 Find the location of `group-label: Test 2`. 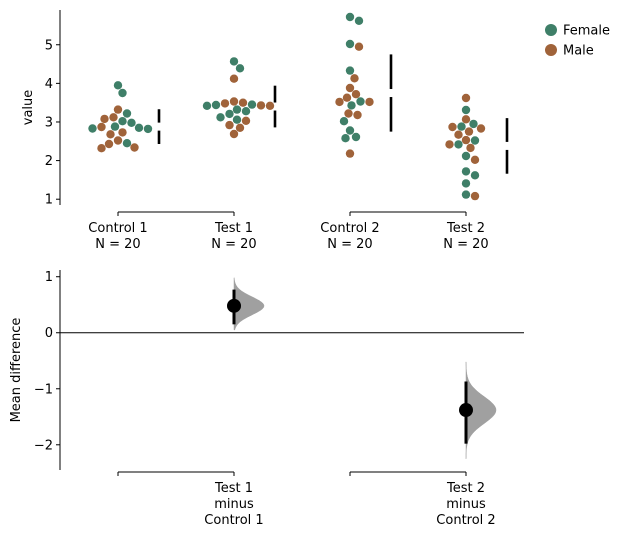

group-label: Test 2 is located at coordinates (465, 228).